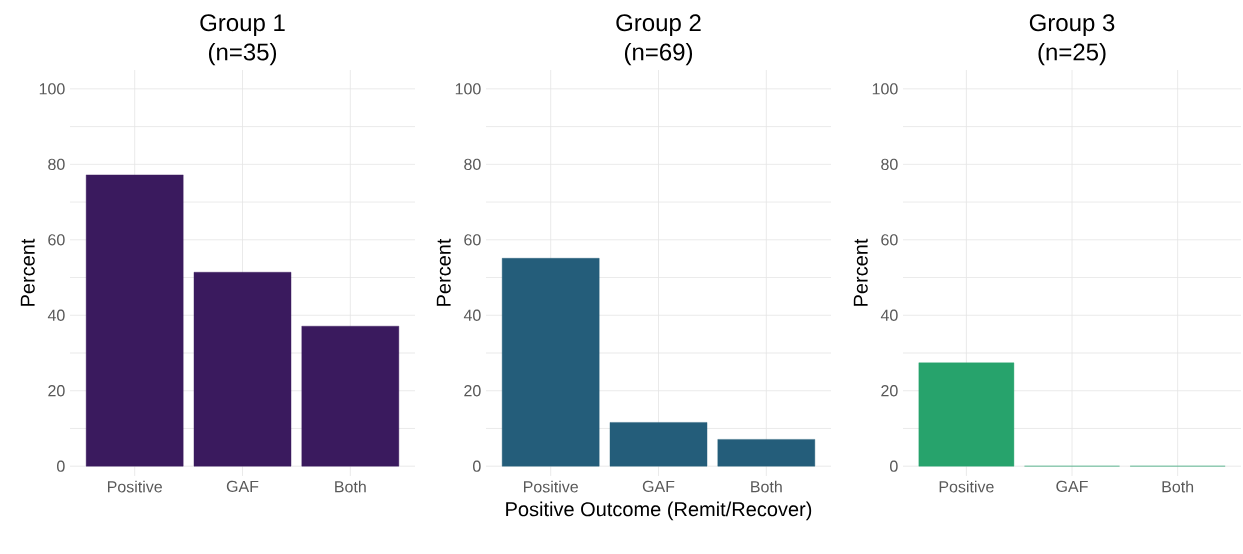 The width and height of the screenshot is (1243, 554). Describe the element at coordinates (1072, 25) in the screenshot. I see `chart-title: Group 3` at that location.